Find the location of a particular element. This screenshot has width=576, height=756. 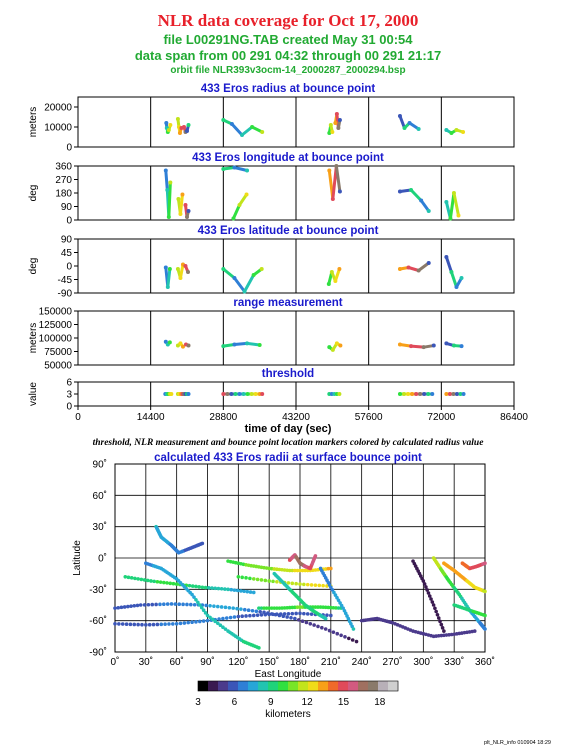

map-y-tick-label: -90˚ is located at coordinates (98, 653).